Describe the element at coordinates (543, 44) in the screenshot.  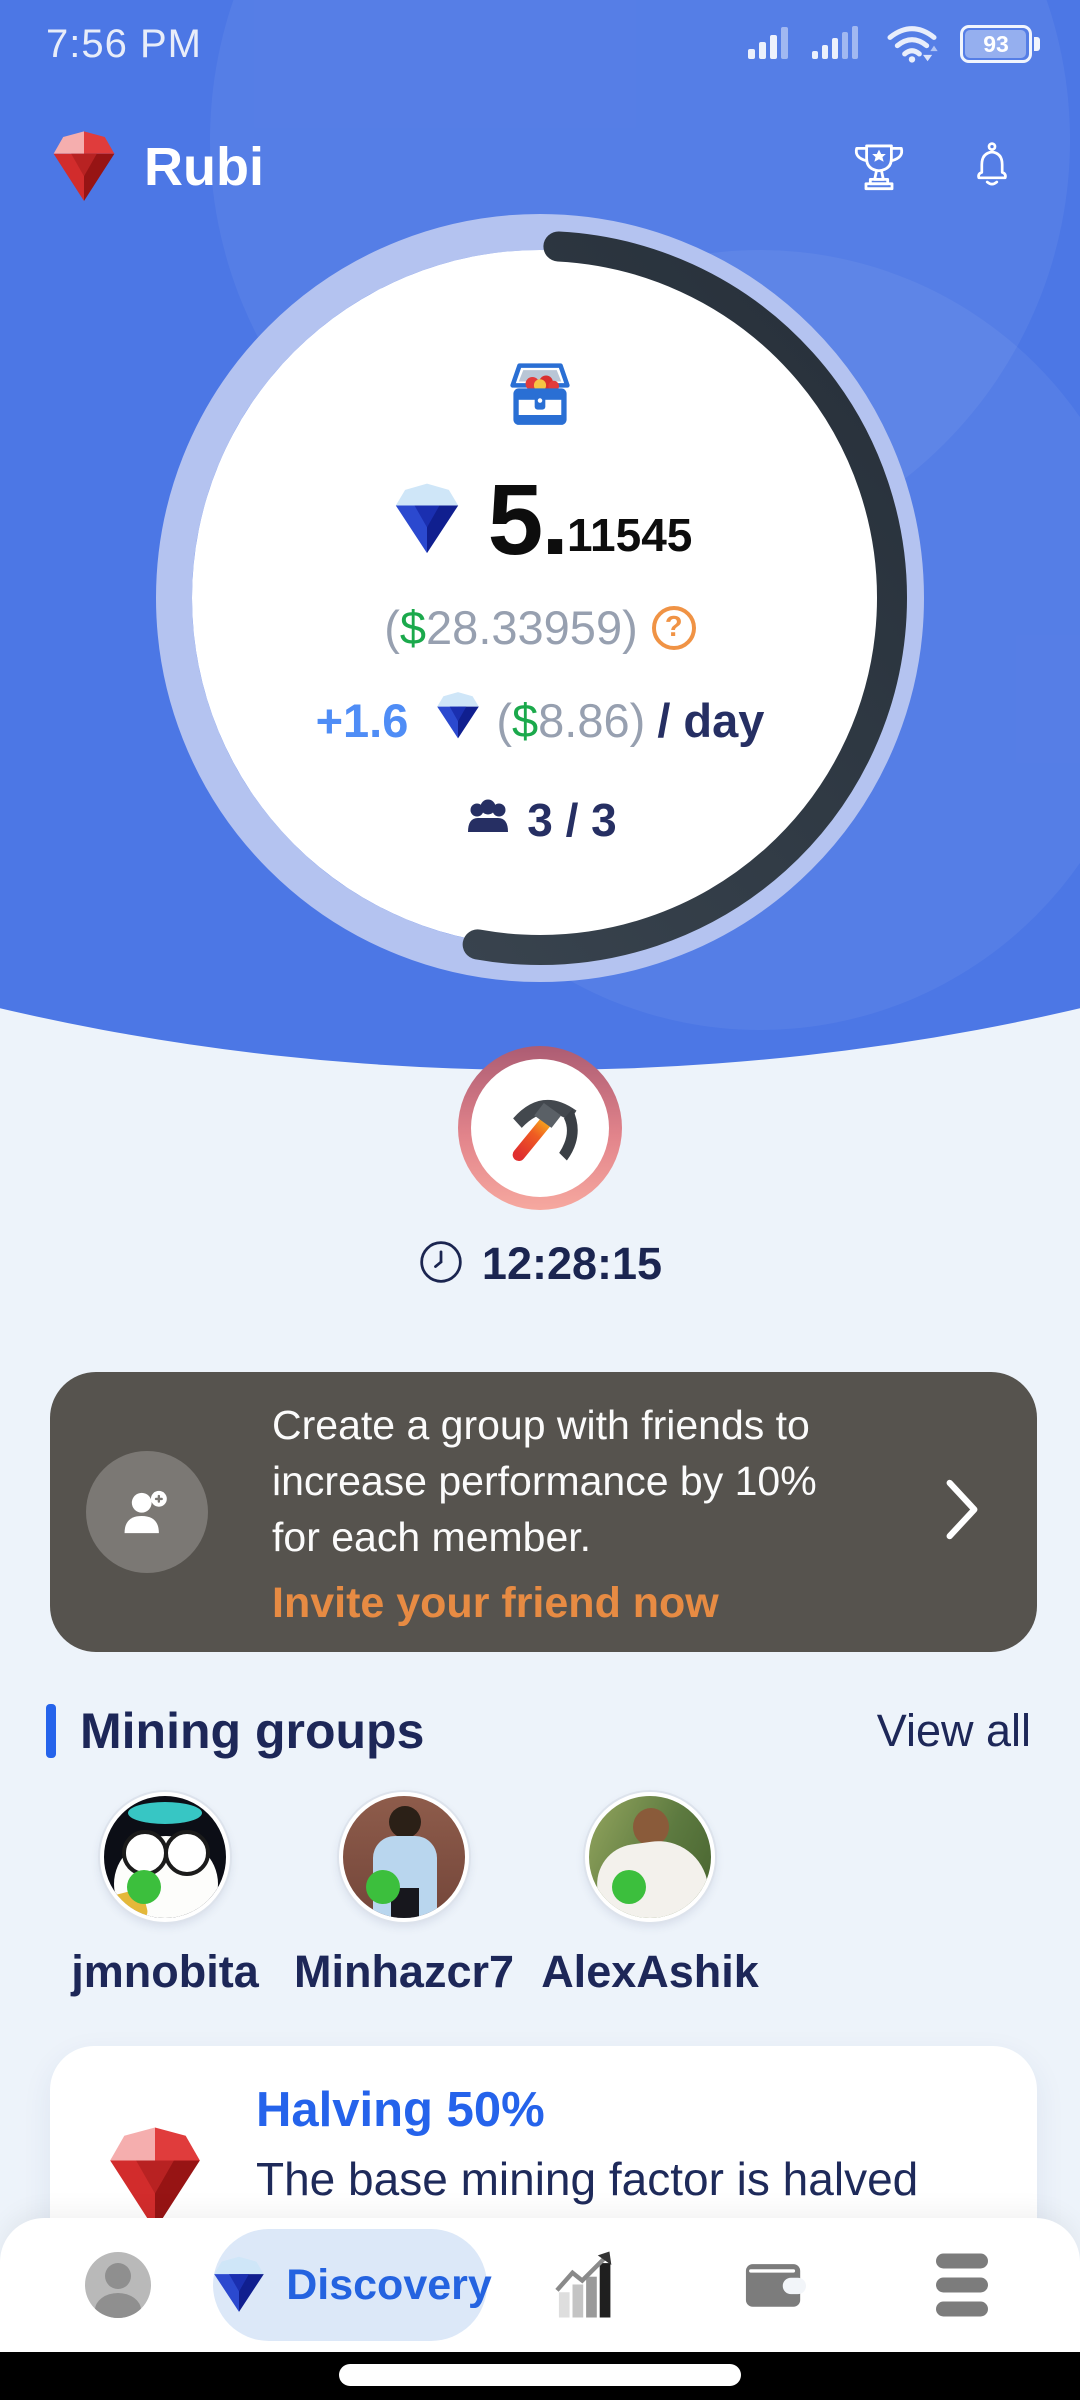
I see `status-bar: 7:56 PM 93` at that location.